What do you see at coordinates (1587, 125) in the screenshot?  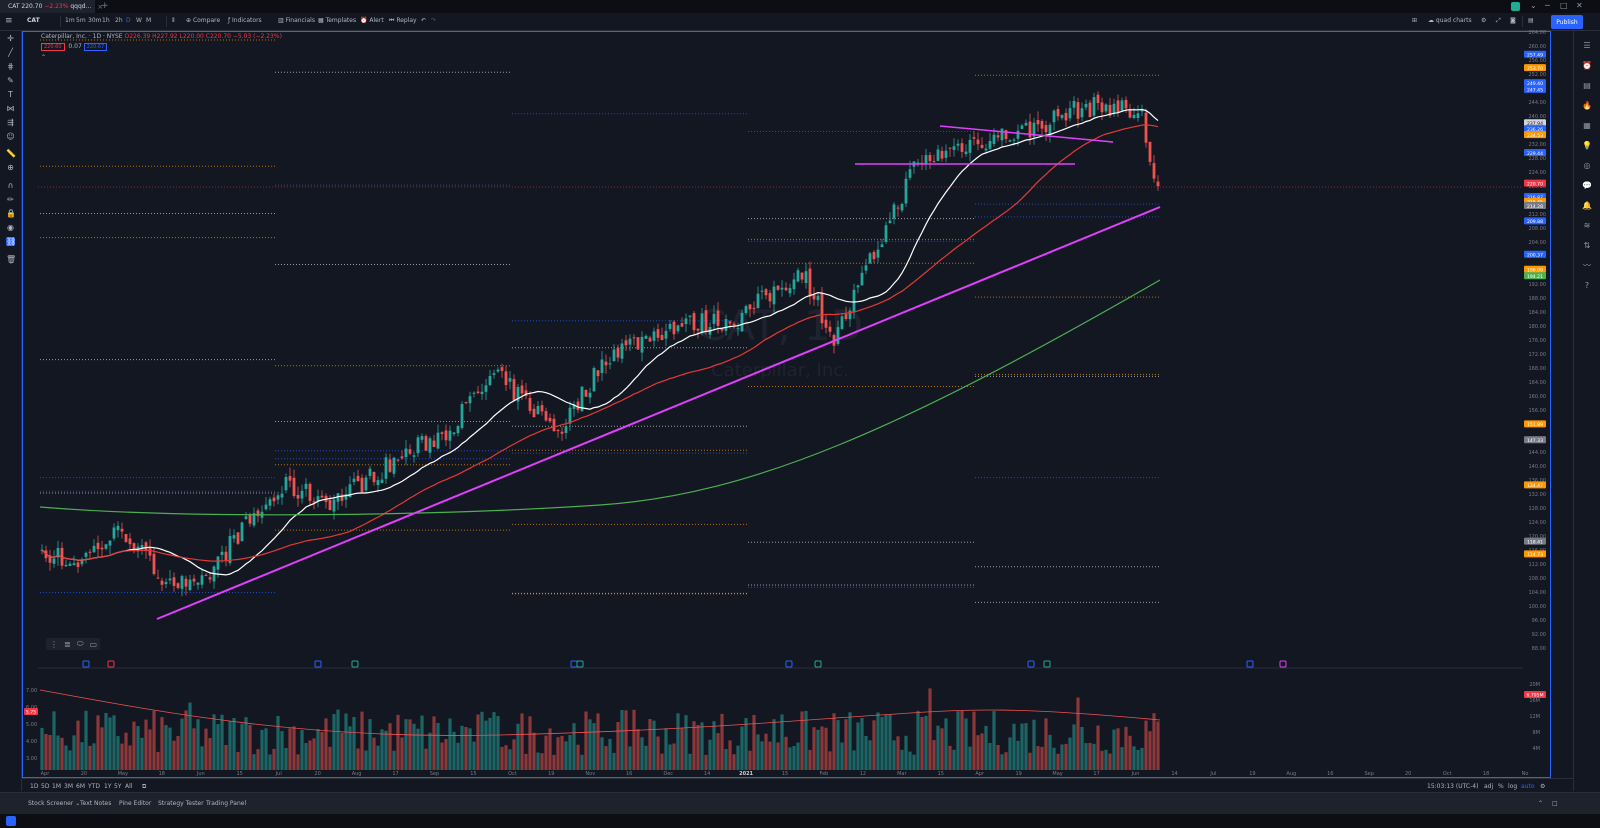 I see `calendar-icon: ▦` at bounding box center [1587, 125].